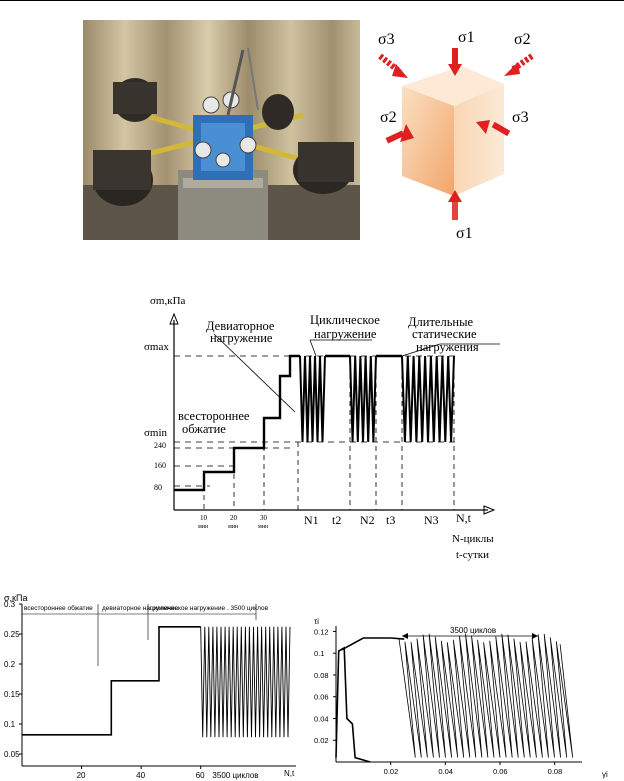 The width and height of the screenshot is (624, 781). Describe the element at coordinates (555, 771) in the screenshot. I see `x-tick-label: 0.08` at that location.